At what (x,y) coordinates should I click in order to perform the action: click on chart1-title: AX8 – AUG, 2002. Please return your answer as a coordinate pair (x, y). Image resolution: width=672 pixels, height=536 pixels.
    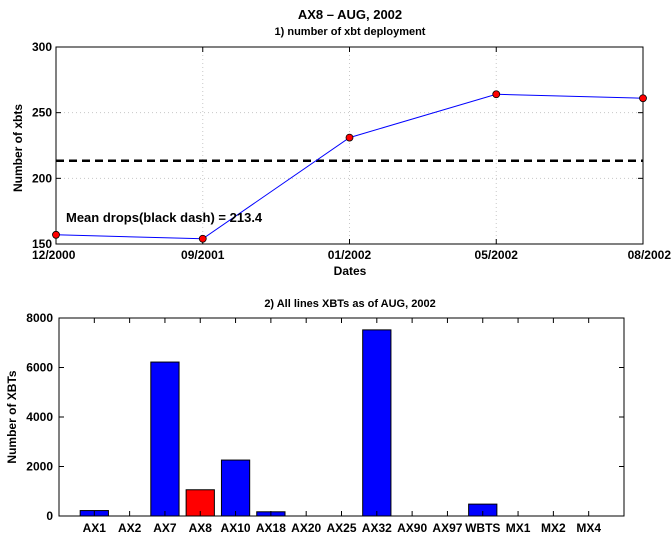
    Looking at the image, I should click on (350, 14).